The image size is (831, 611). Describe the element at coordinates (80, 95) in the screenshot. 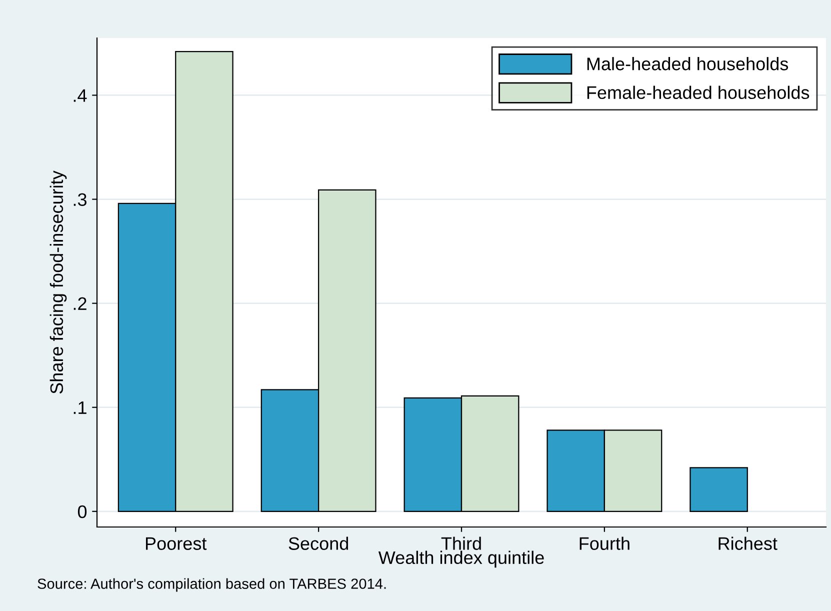

I see `y-tick-label: .4` at that location.